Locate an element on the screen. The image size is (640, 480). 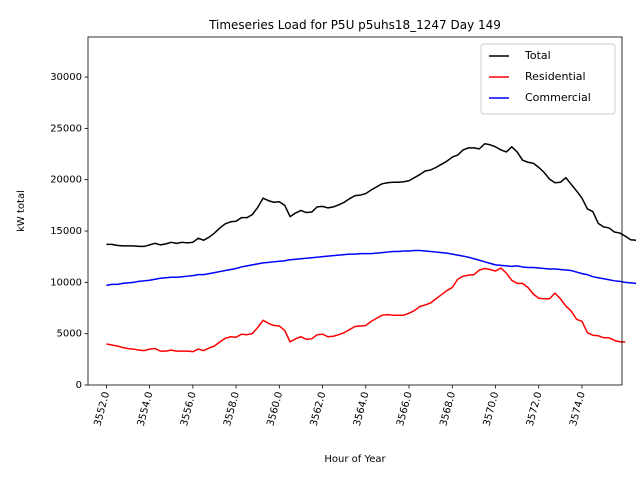
y-tick-label: 5000 is located at coordinates (69, 334).